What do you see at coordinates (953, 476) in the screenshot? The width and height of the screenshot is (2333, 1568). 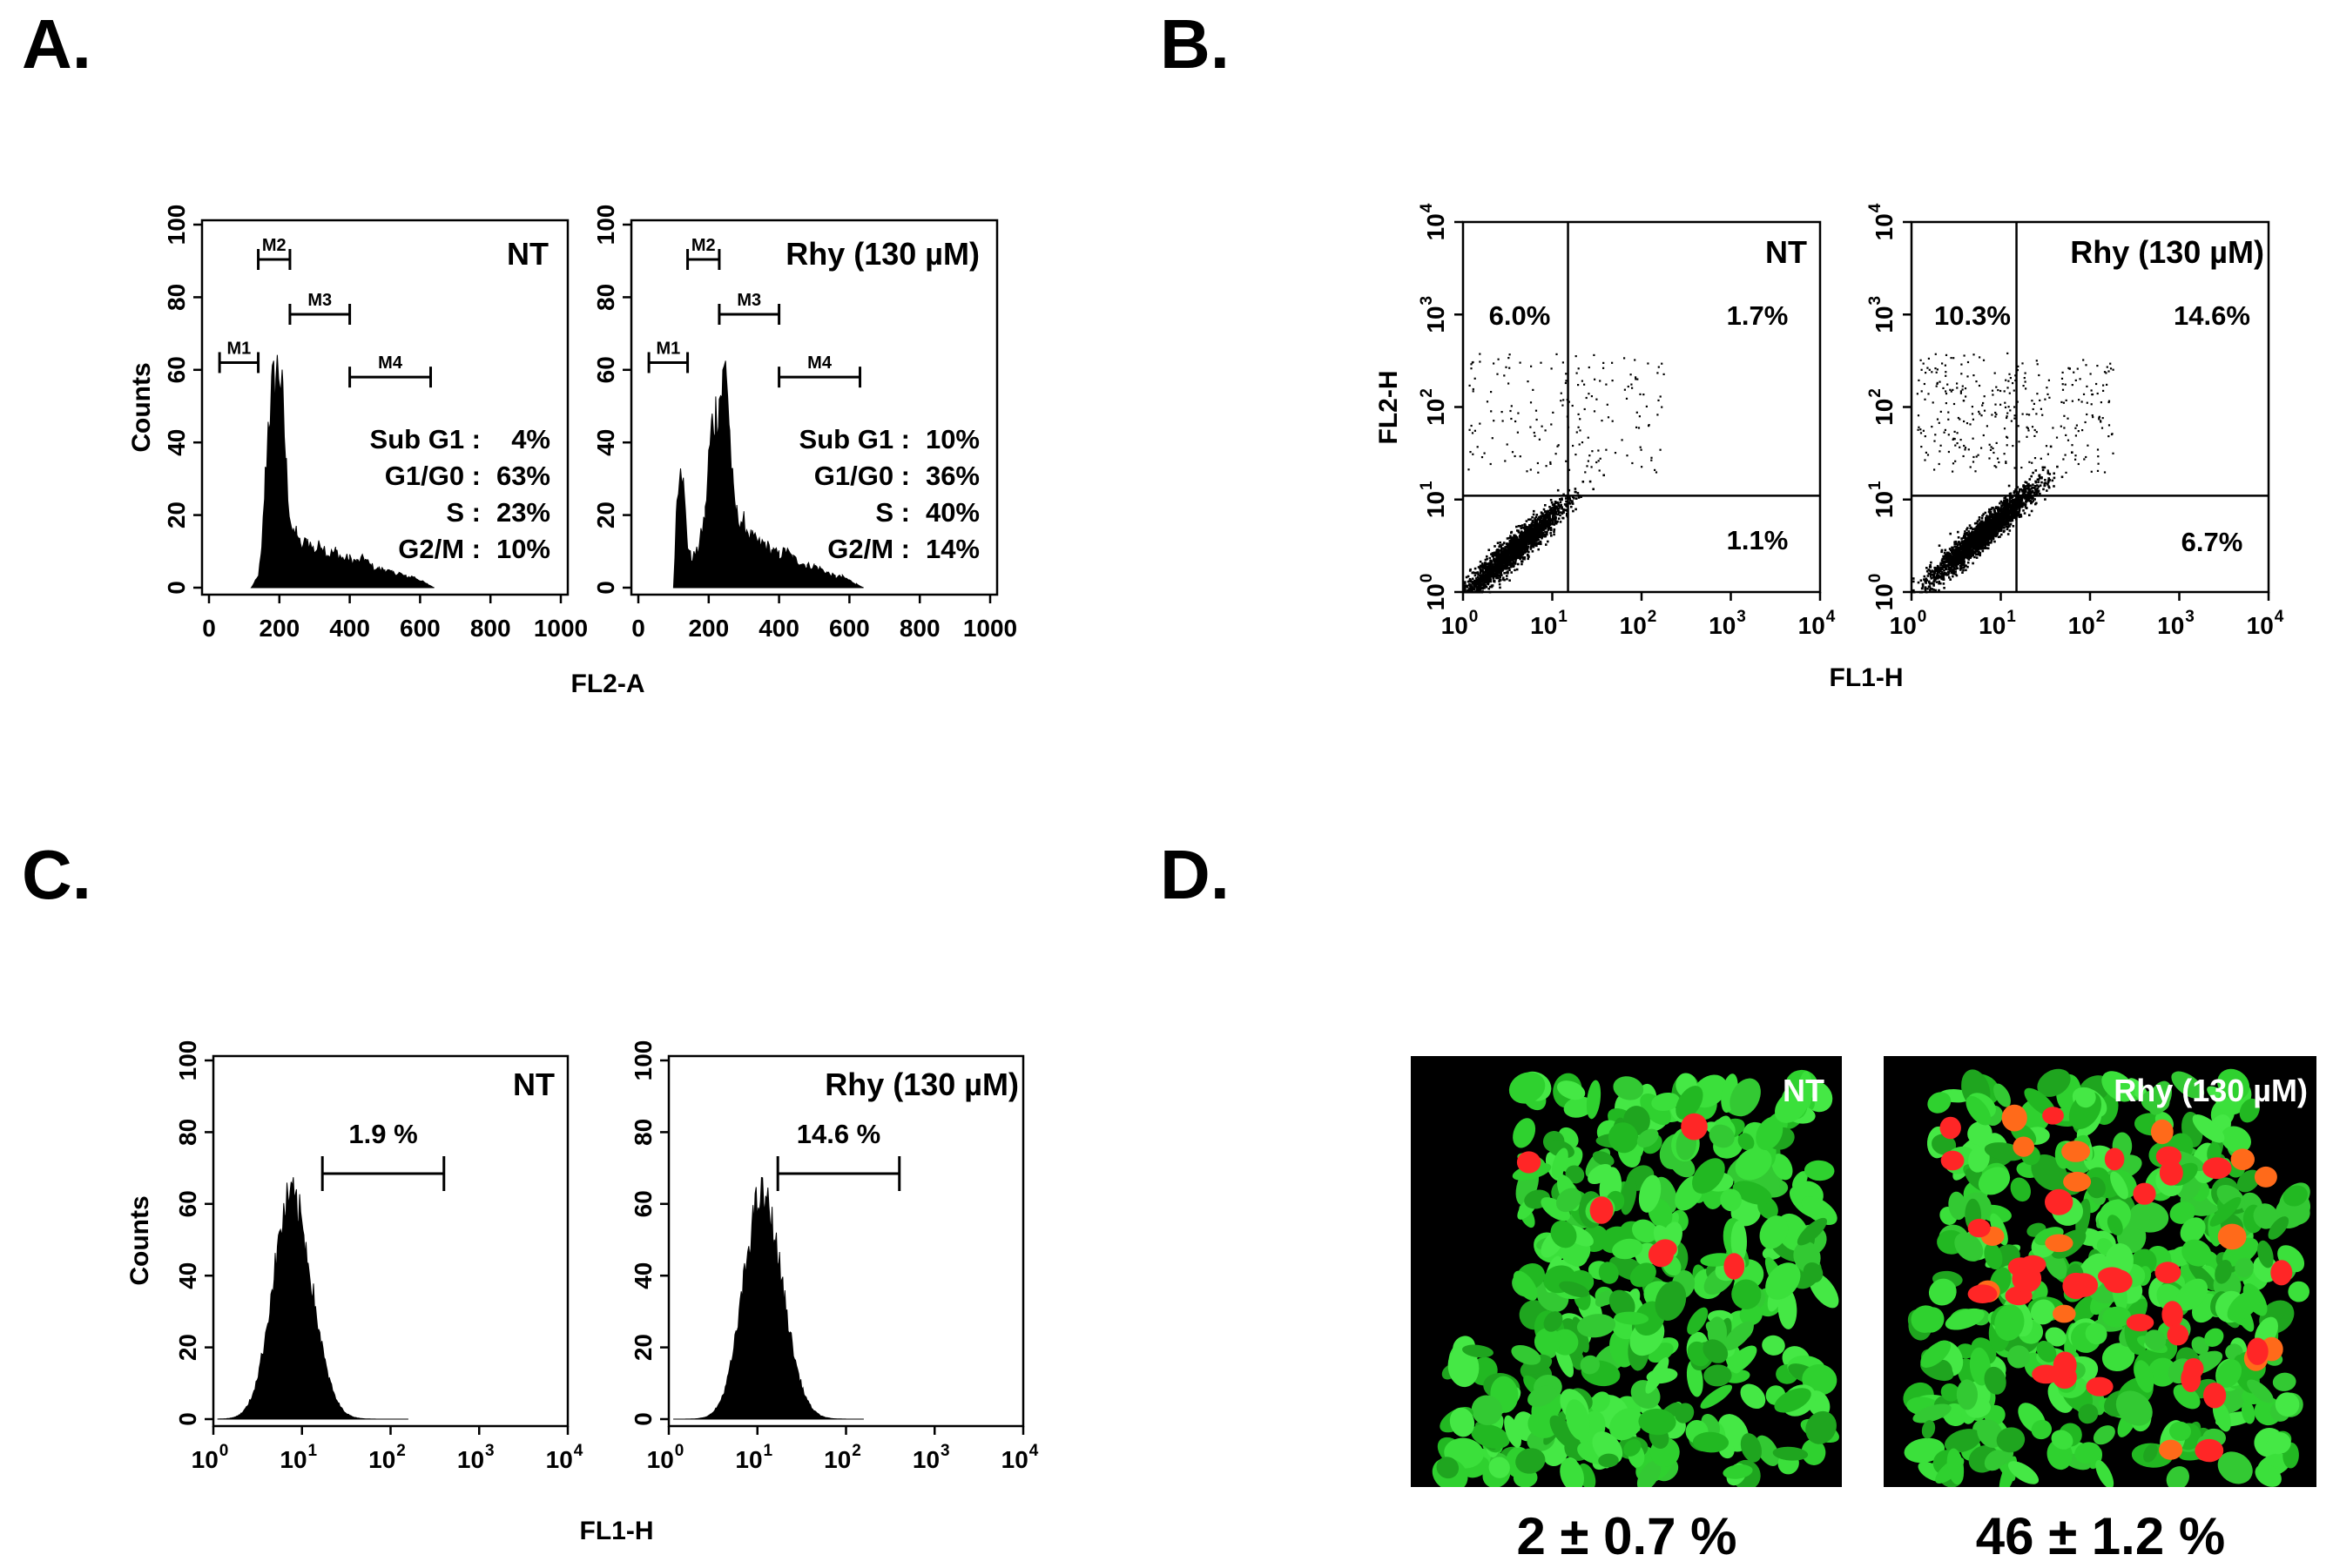 I see `phase-value: 36%` at bounding box center [953, 476].